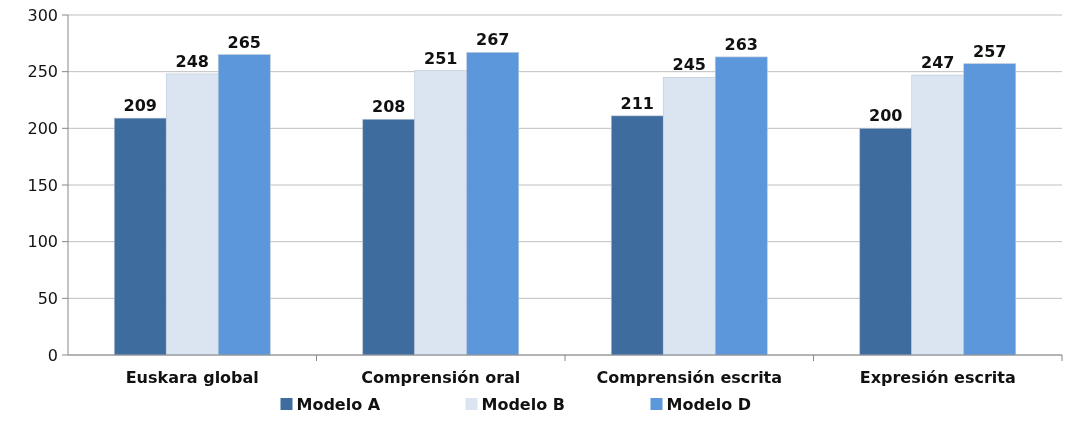  What do you see at coordinates (47, 298) in the screenshot?
I see `y-tick-label: 50` at bounding box center [47, 298].